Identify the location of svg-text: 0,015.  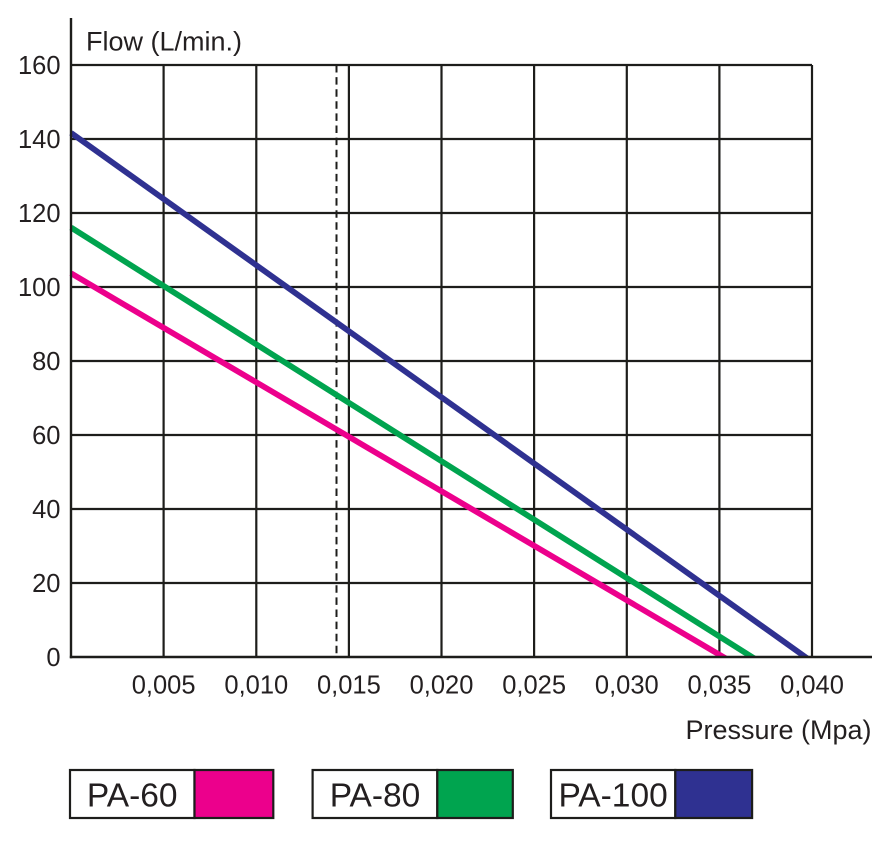
(349, 686).